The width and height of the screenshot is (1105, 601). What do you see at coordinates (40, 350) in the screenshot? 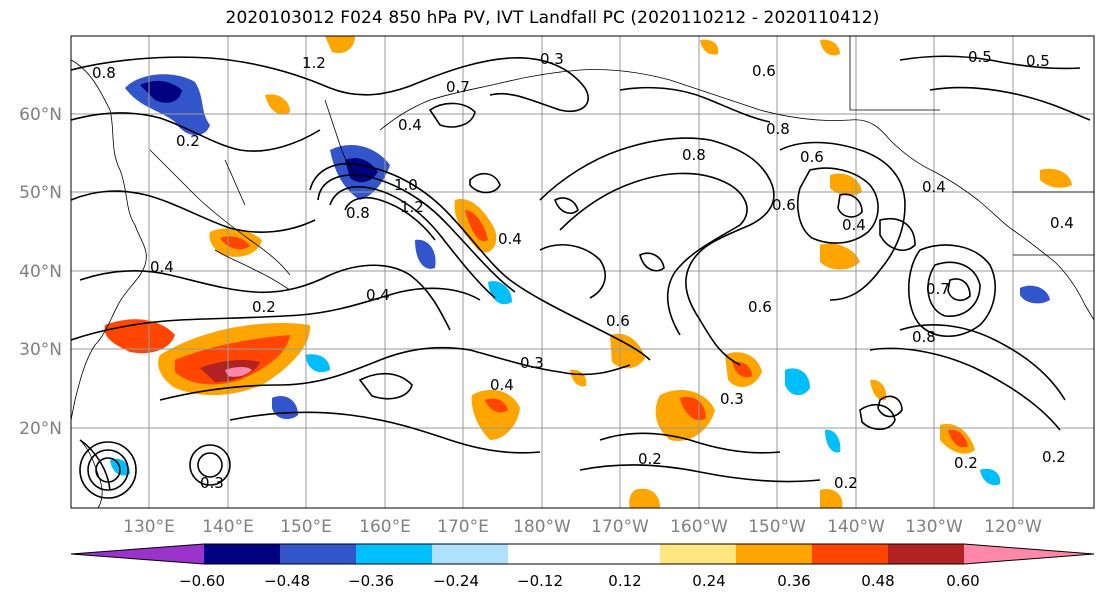
I see `lat-label: 30°N` at bounding box center [40, 350].